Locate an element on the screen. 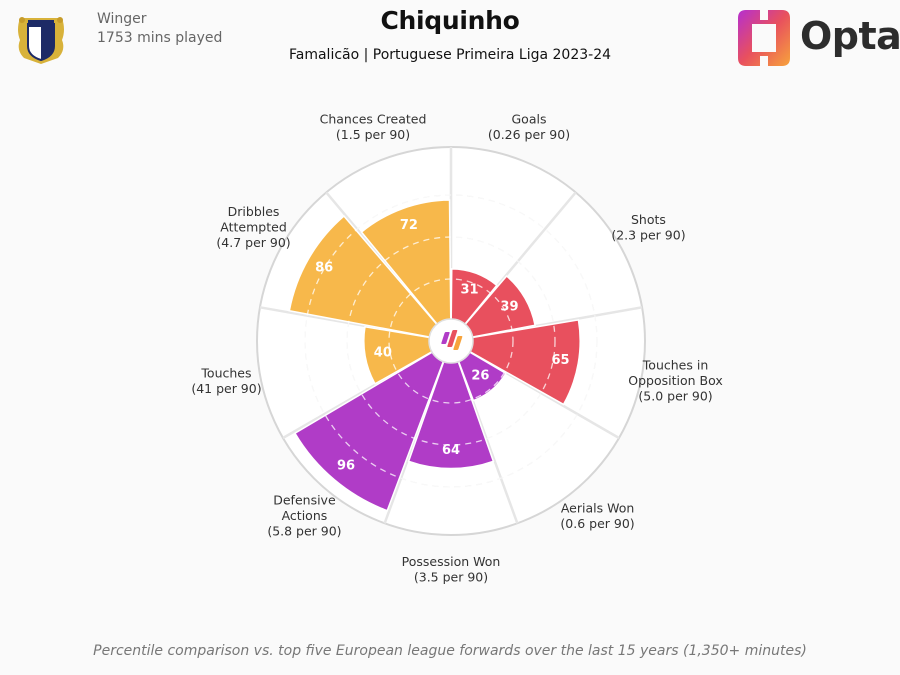 This screenshot has width=900, height=675. category-label: Shots is located at coordinates (648, 219).